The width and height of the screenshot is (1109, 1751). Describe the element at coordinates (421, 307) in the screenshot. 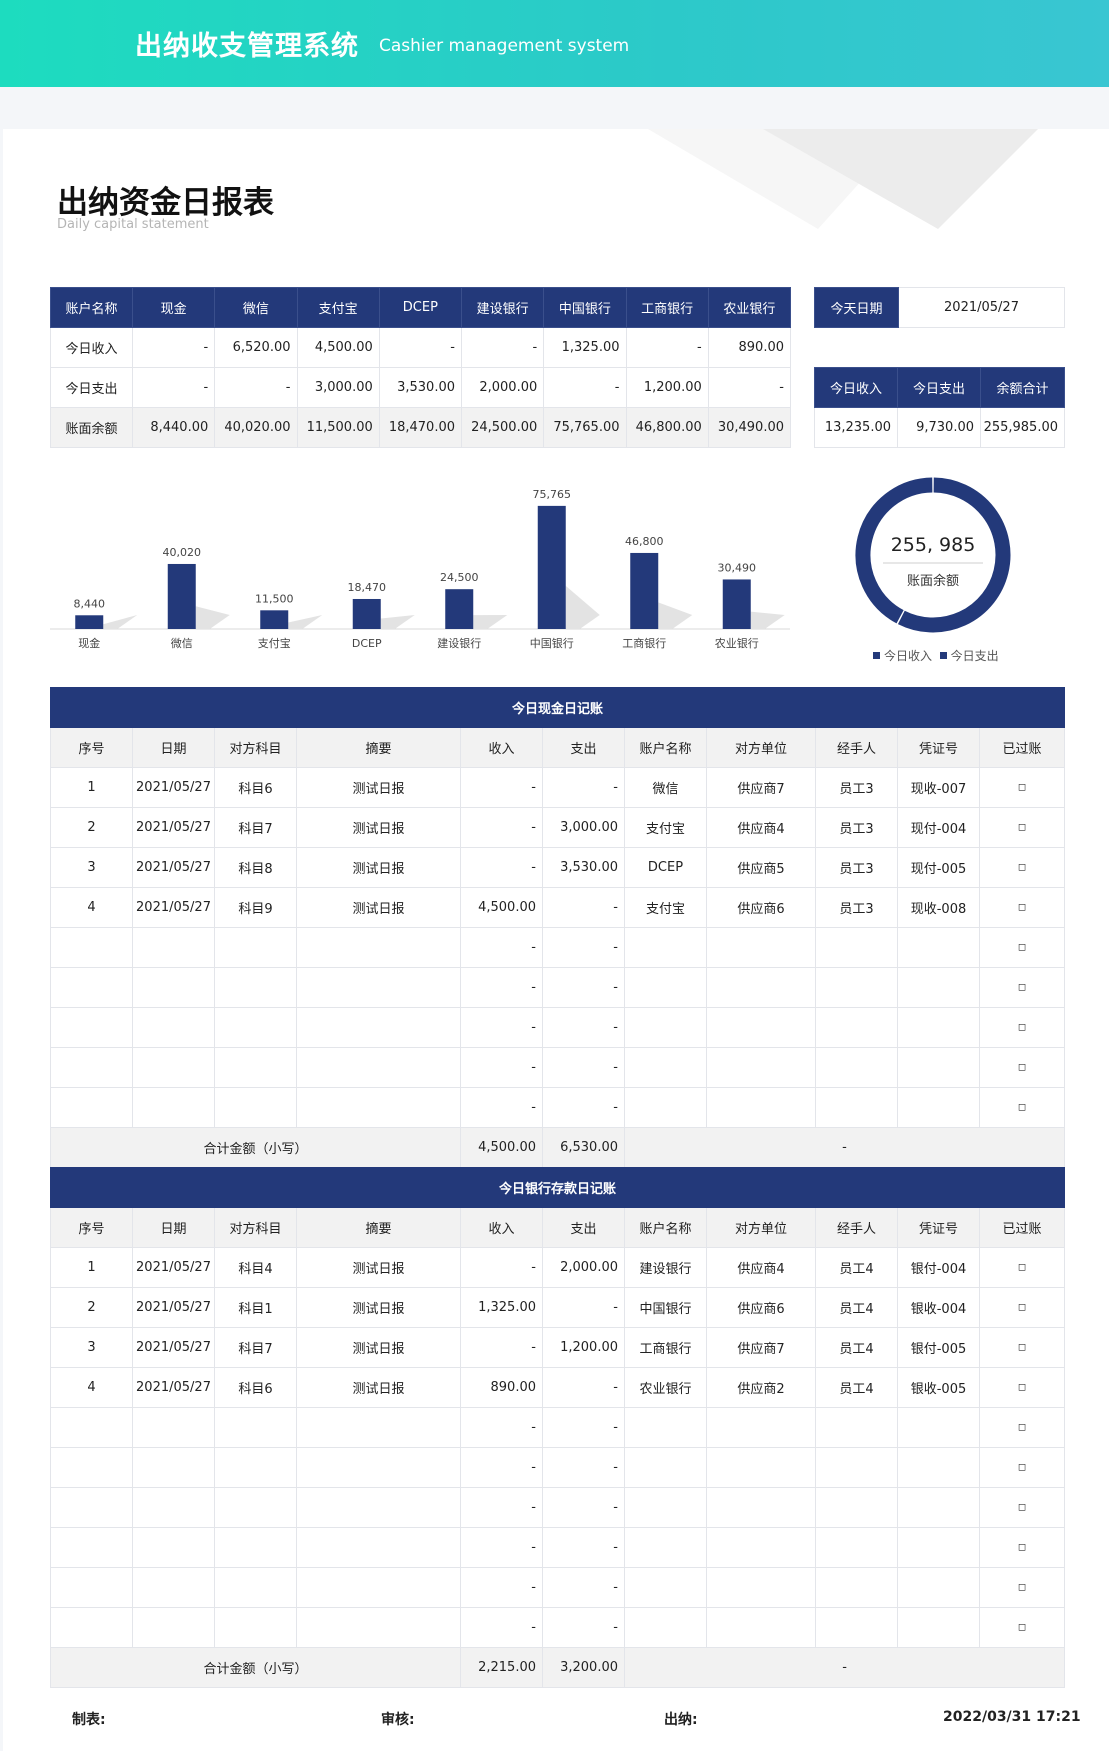

I see `summary-header-row: 账户名称 现金 微信 支付宝 DCEP 建设银行 中国银行 工商银行 农业银行` at that location.